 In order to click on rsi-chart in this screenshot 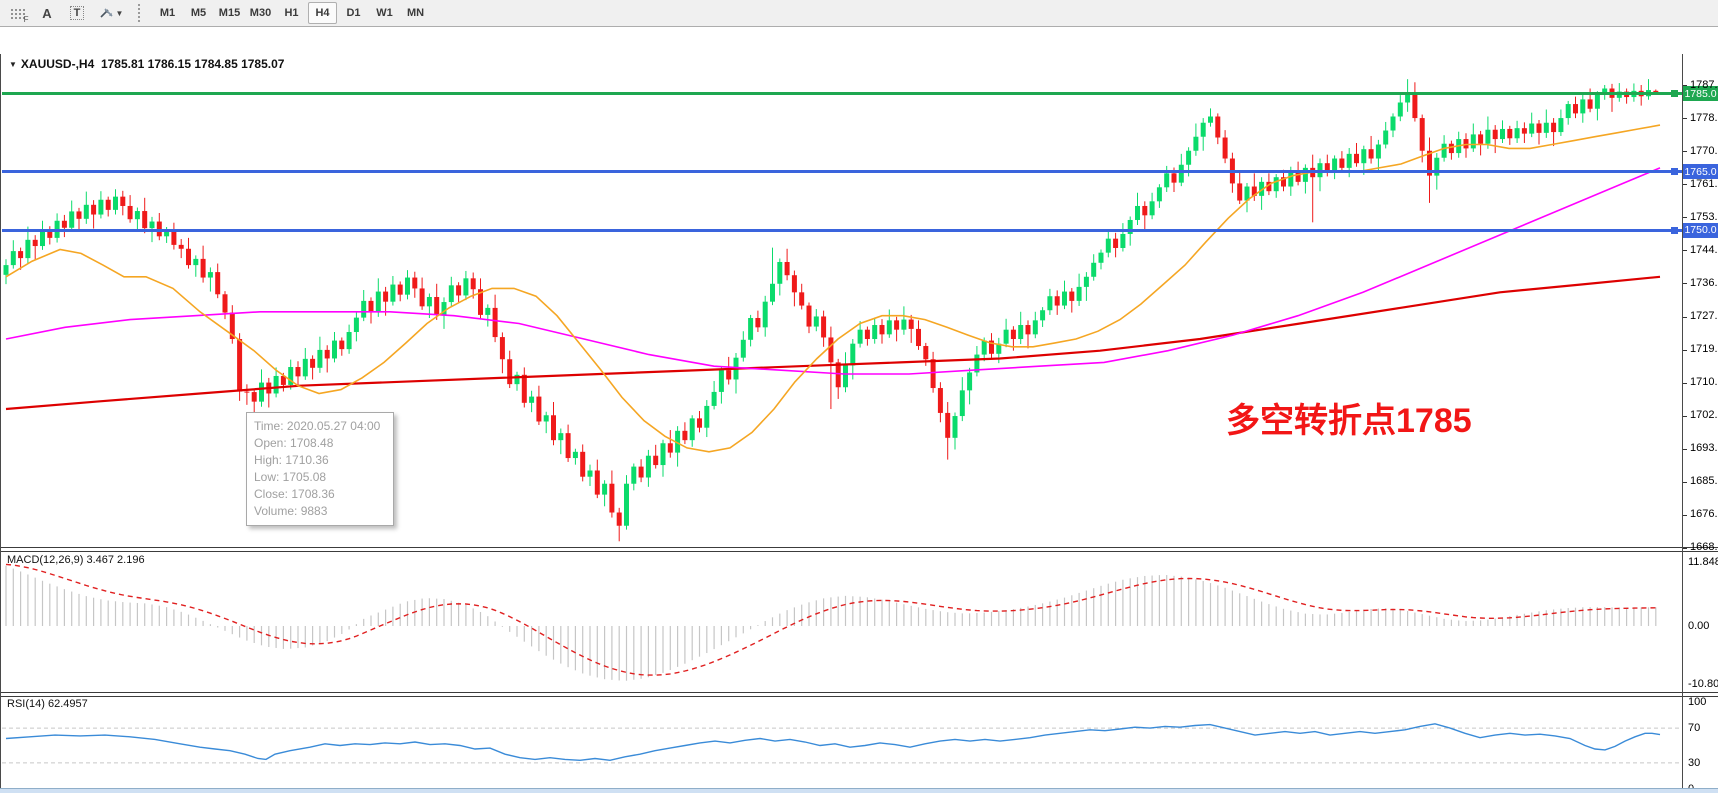, I will do `click(842, 744)`.